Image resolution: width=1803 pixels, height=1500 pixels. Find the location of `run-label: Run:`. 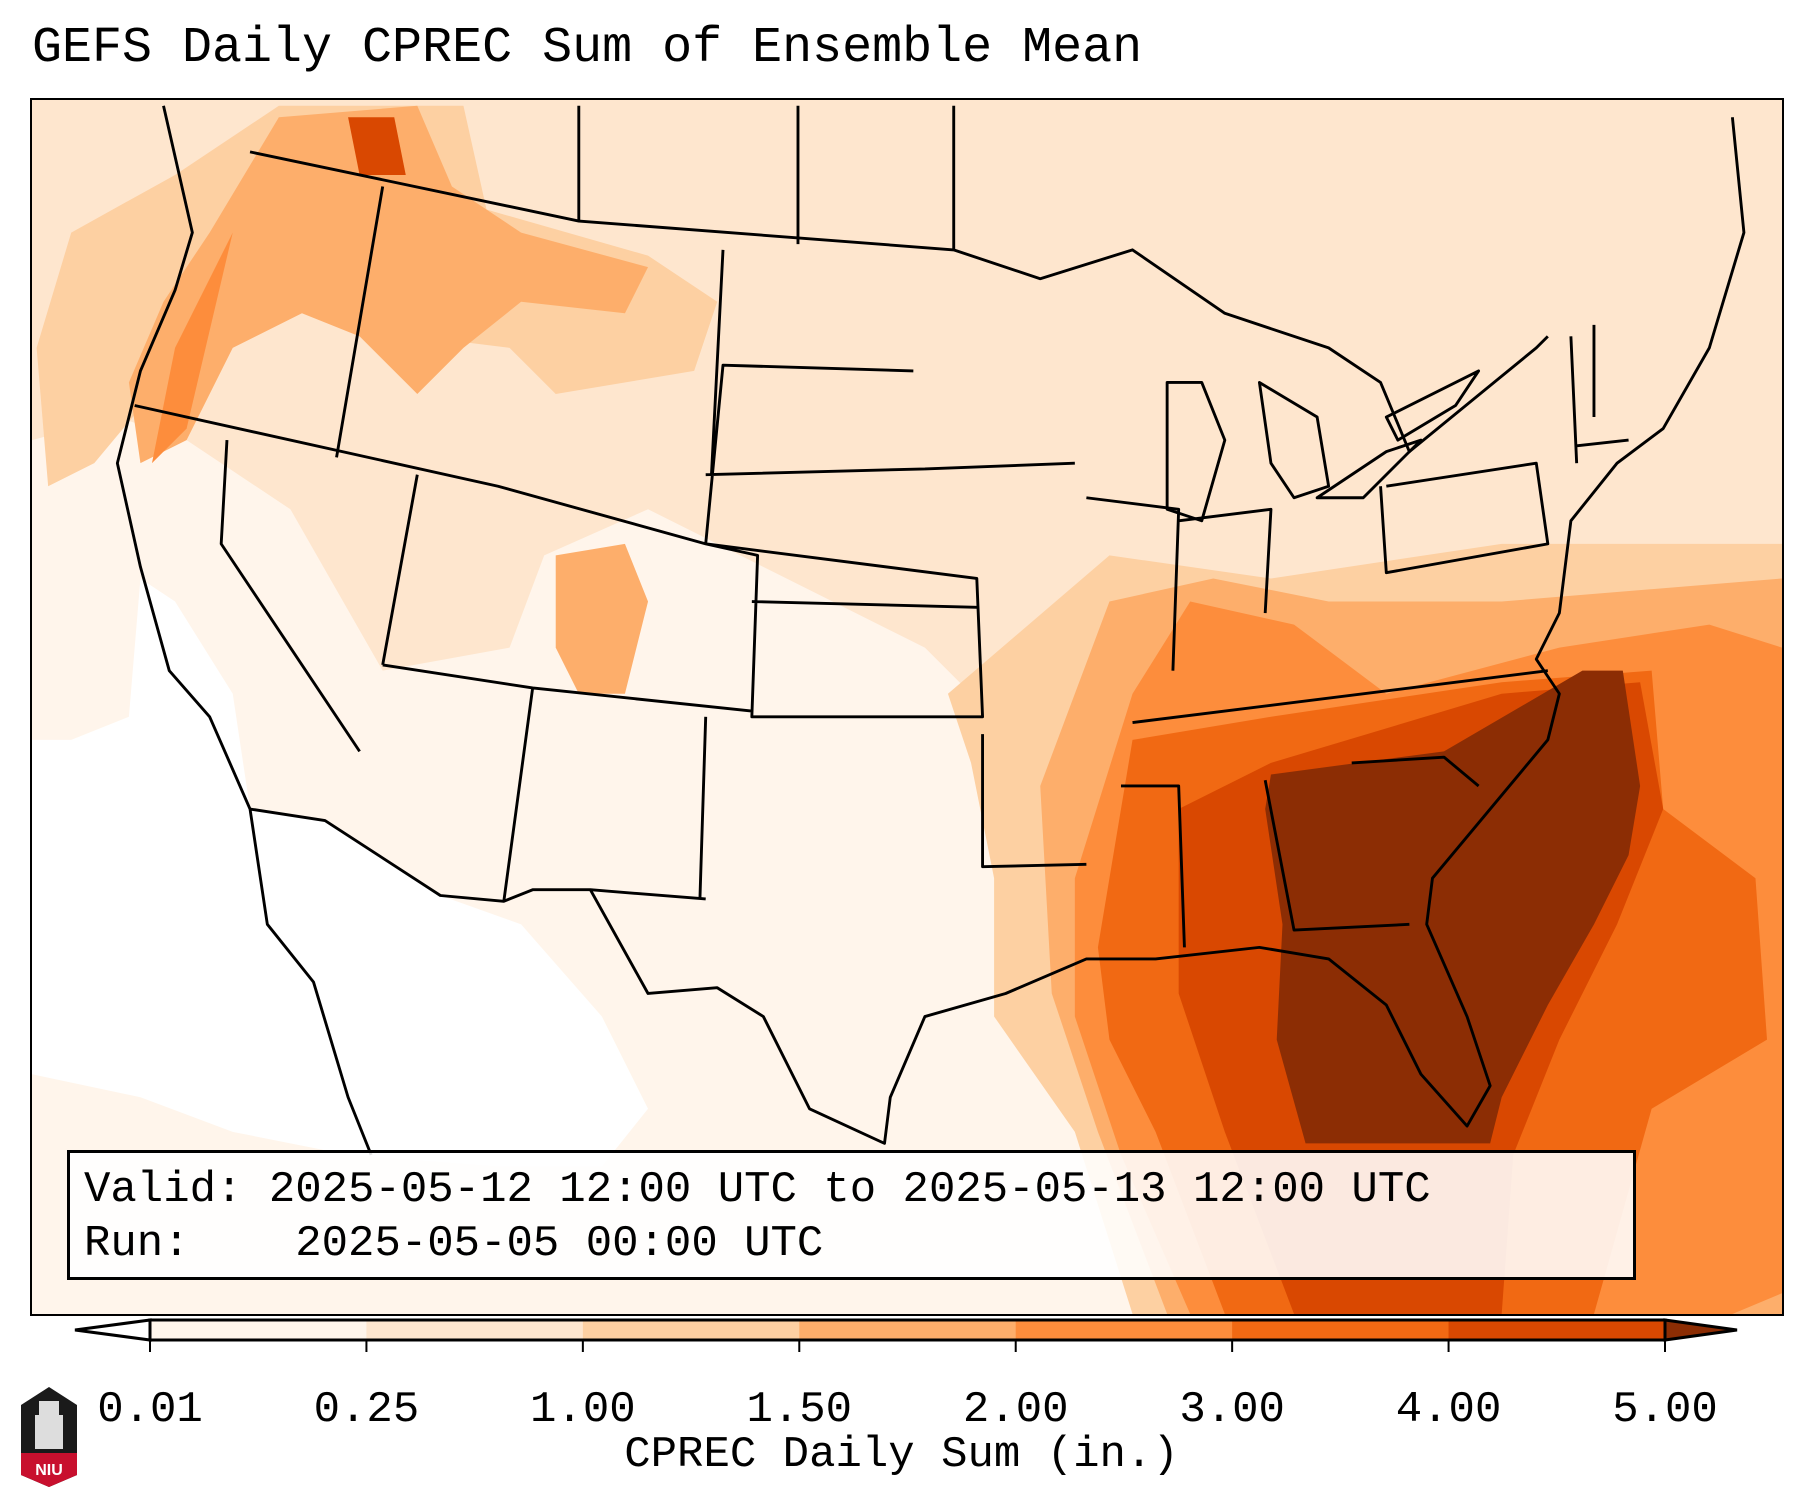

run-label: Run: is located at coordinates (137, 1244).